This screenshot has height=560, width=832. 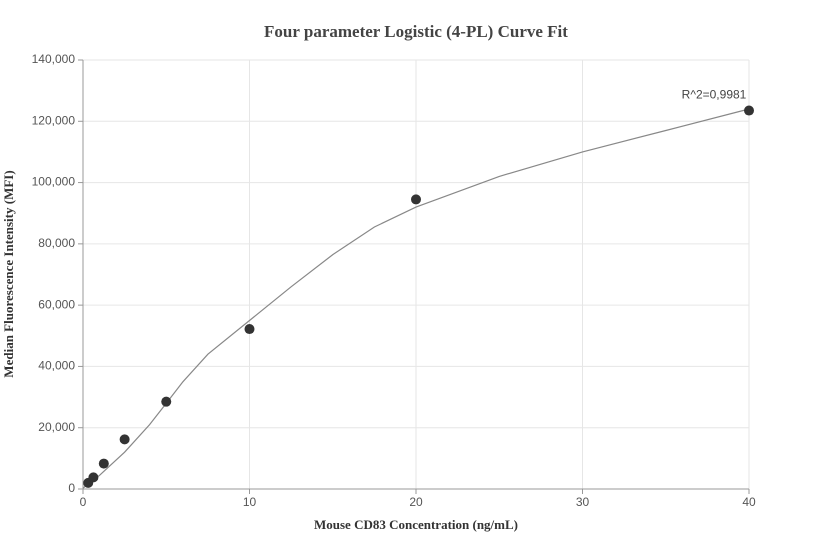 What do you see at coordinates (56, 366) in the screenshot?
I see `y-tick-label: 40,000` at bounding box center [56, 366].